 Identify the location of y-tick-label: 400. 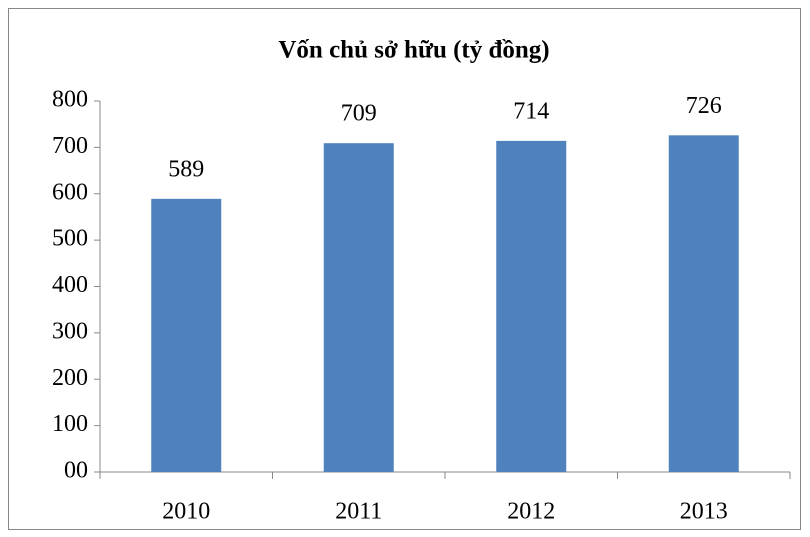
(70, 285).